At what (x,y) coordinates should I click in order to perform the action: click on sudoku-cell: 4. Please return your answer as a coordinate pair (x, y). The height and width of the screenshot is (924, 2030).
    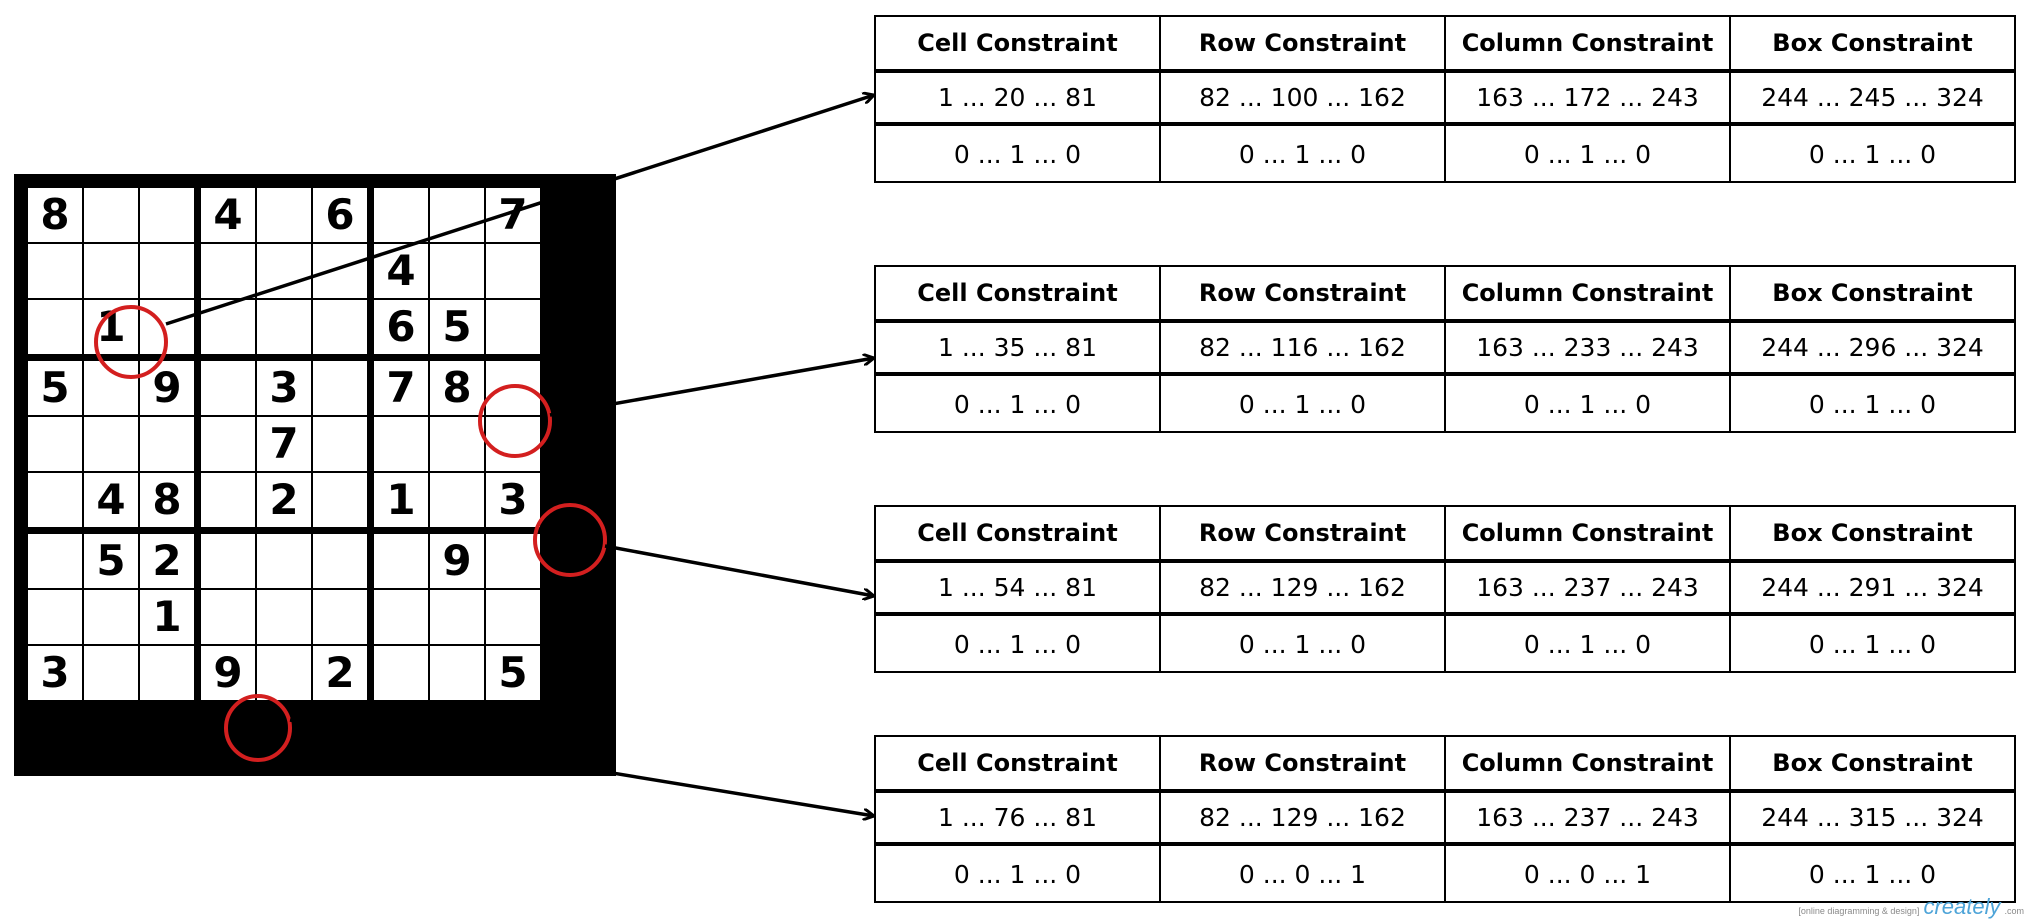
    Looking at the image, I should click on (111, 500).